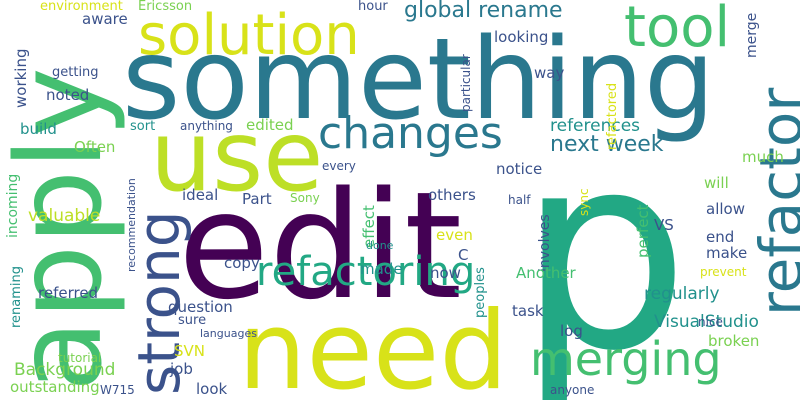 The height and width of the screenshot is (400, 800). Describe the element at coordinates (206, 126) in the screenshot. I see `word-anything: anything` at that location.